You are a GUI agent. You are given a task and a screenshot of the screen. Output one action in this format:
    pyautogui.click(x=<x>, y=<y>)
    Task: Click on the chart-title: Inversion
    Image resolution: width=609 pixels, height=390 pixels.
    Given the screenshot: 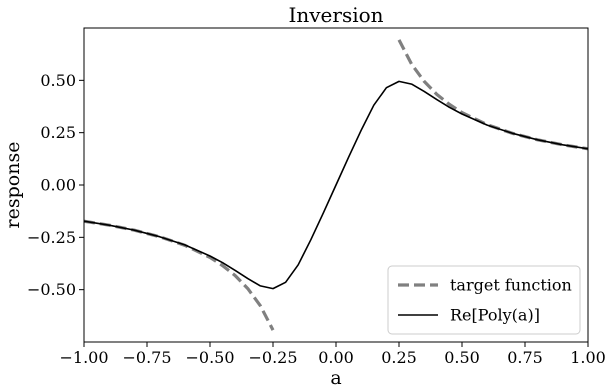 What is the action you would take?
    pyautogui.click(x=335, y=15)
    